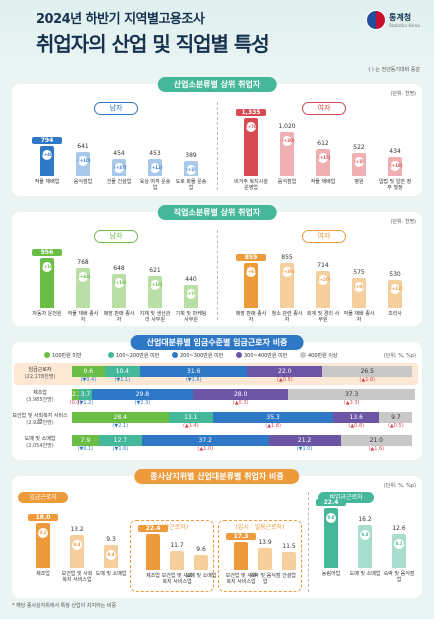  Describe the element at coordinates (396, 417) in the screenshot. I see `bar-segment: 9.7` at that location.